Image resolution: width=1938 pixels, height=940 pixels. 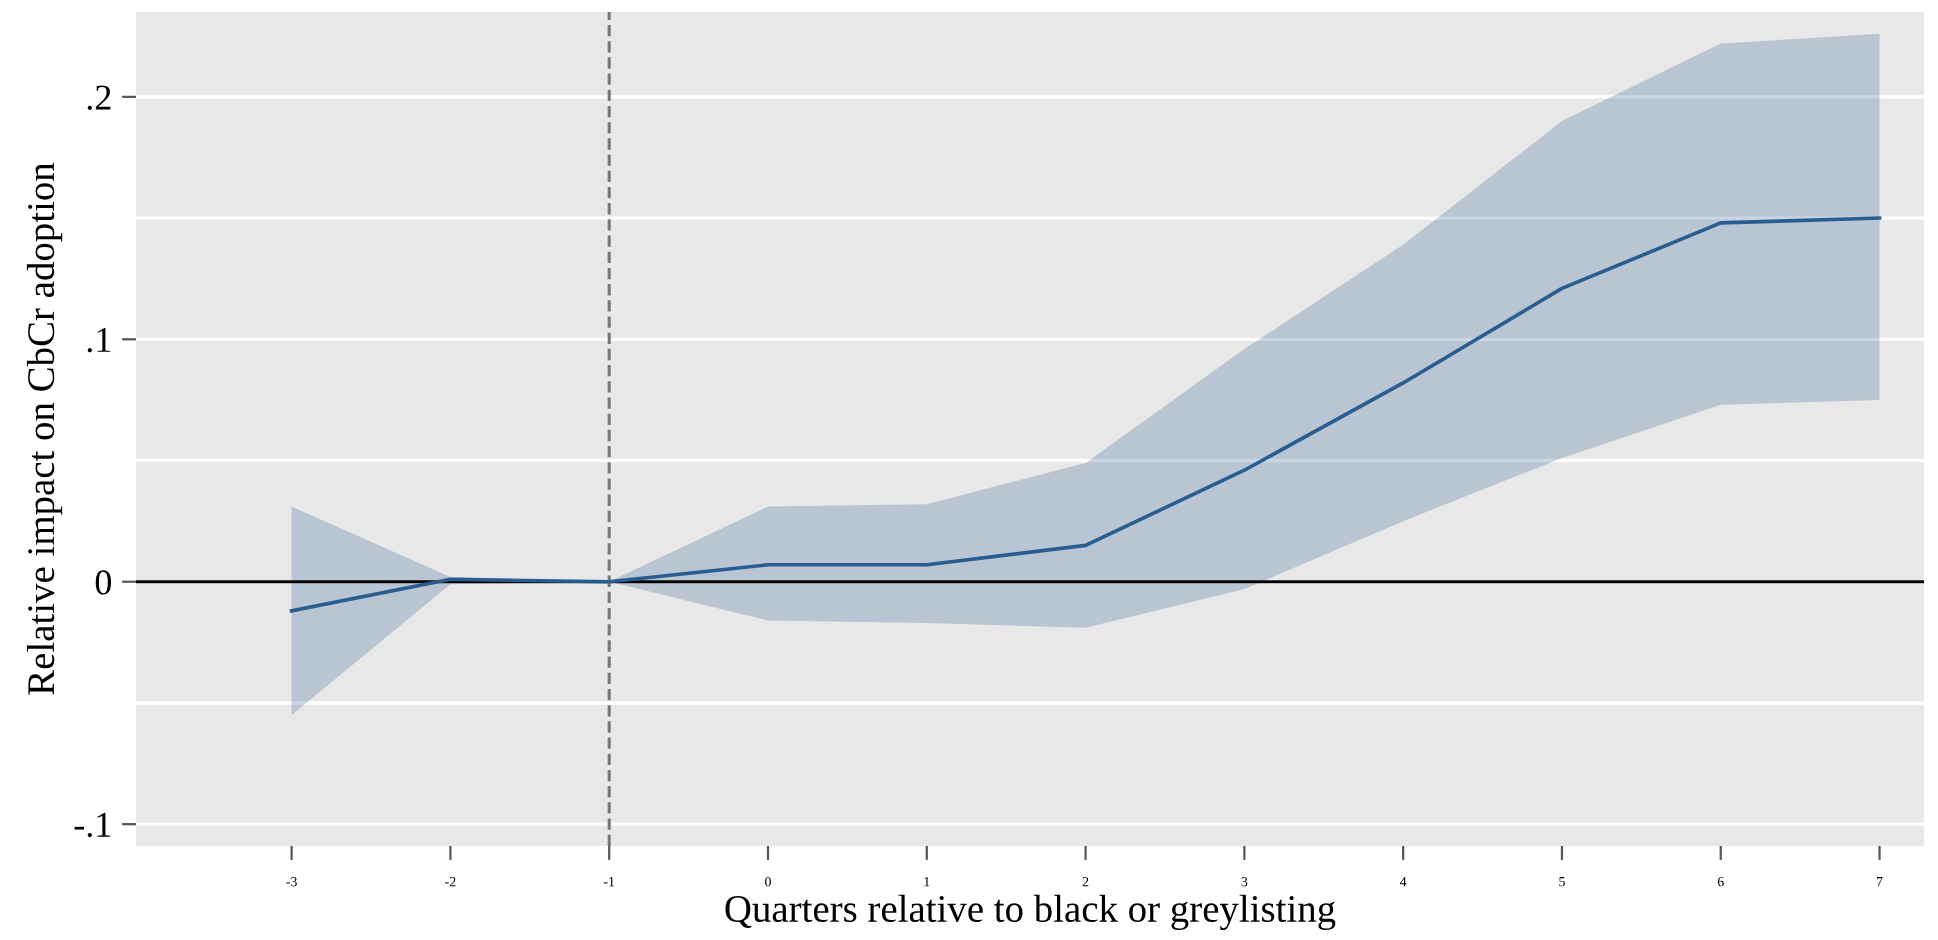 What do you see at coordinates (99, 340) in the screenshot?
I see `y-tick-label: .1` at bounding box center [99, 340].